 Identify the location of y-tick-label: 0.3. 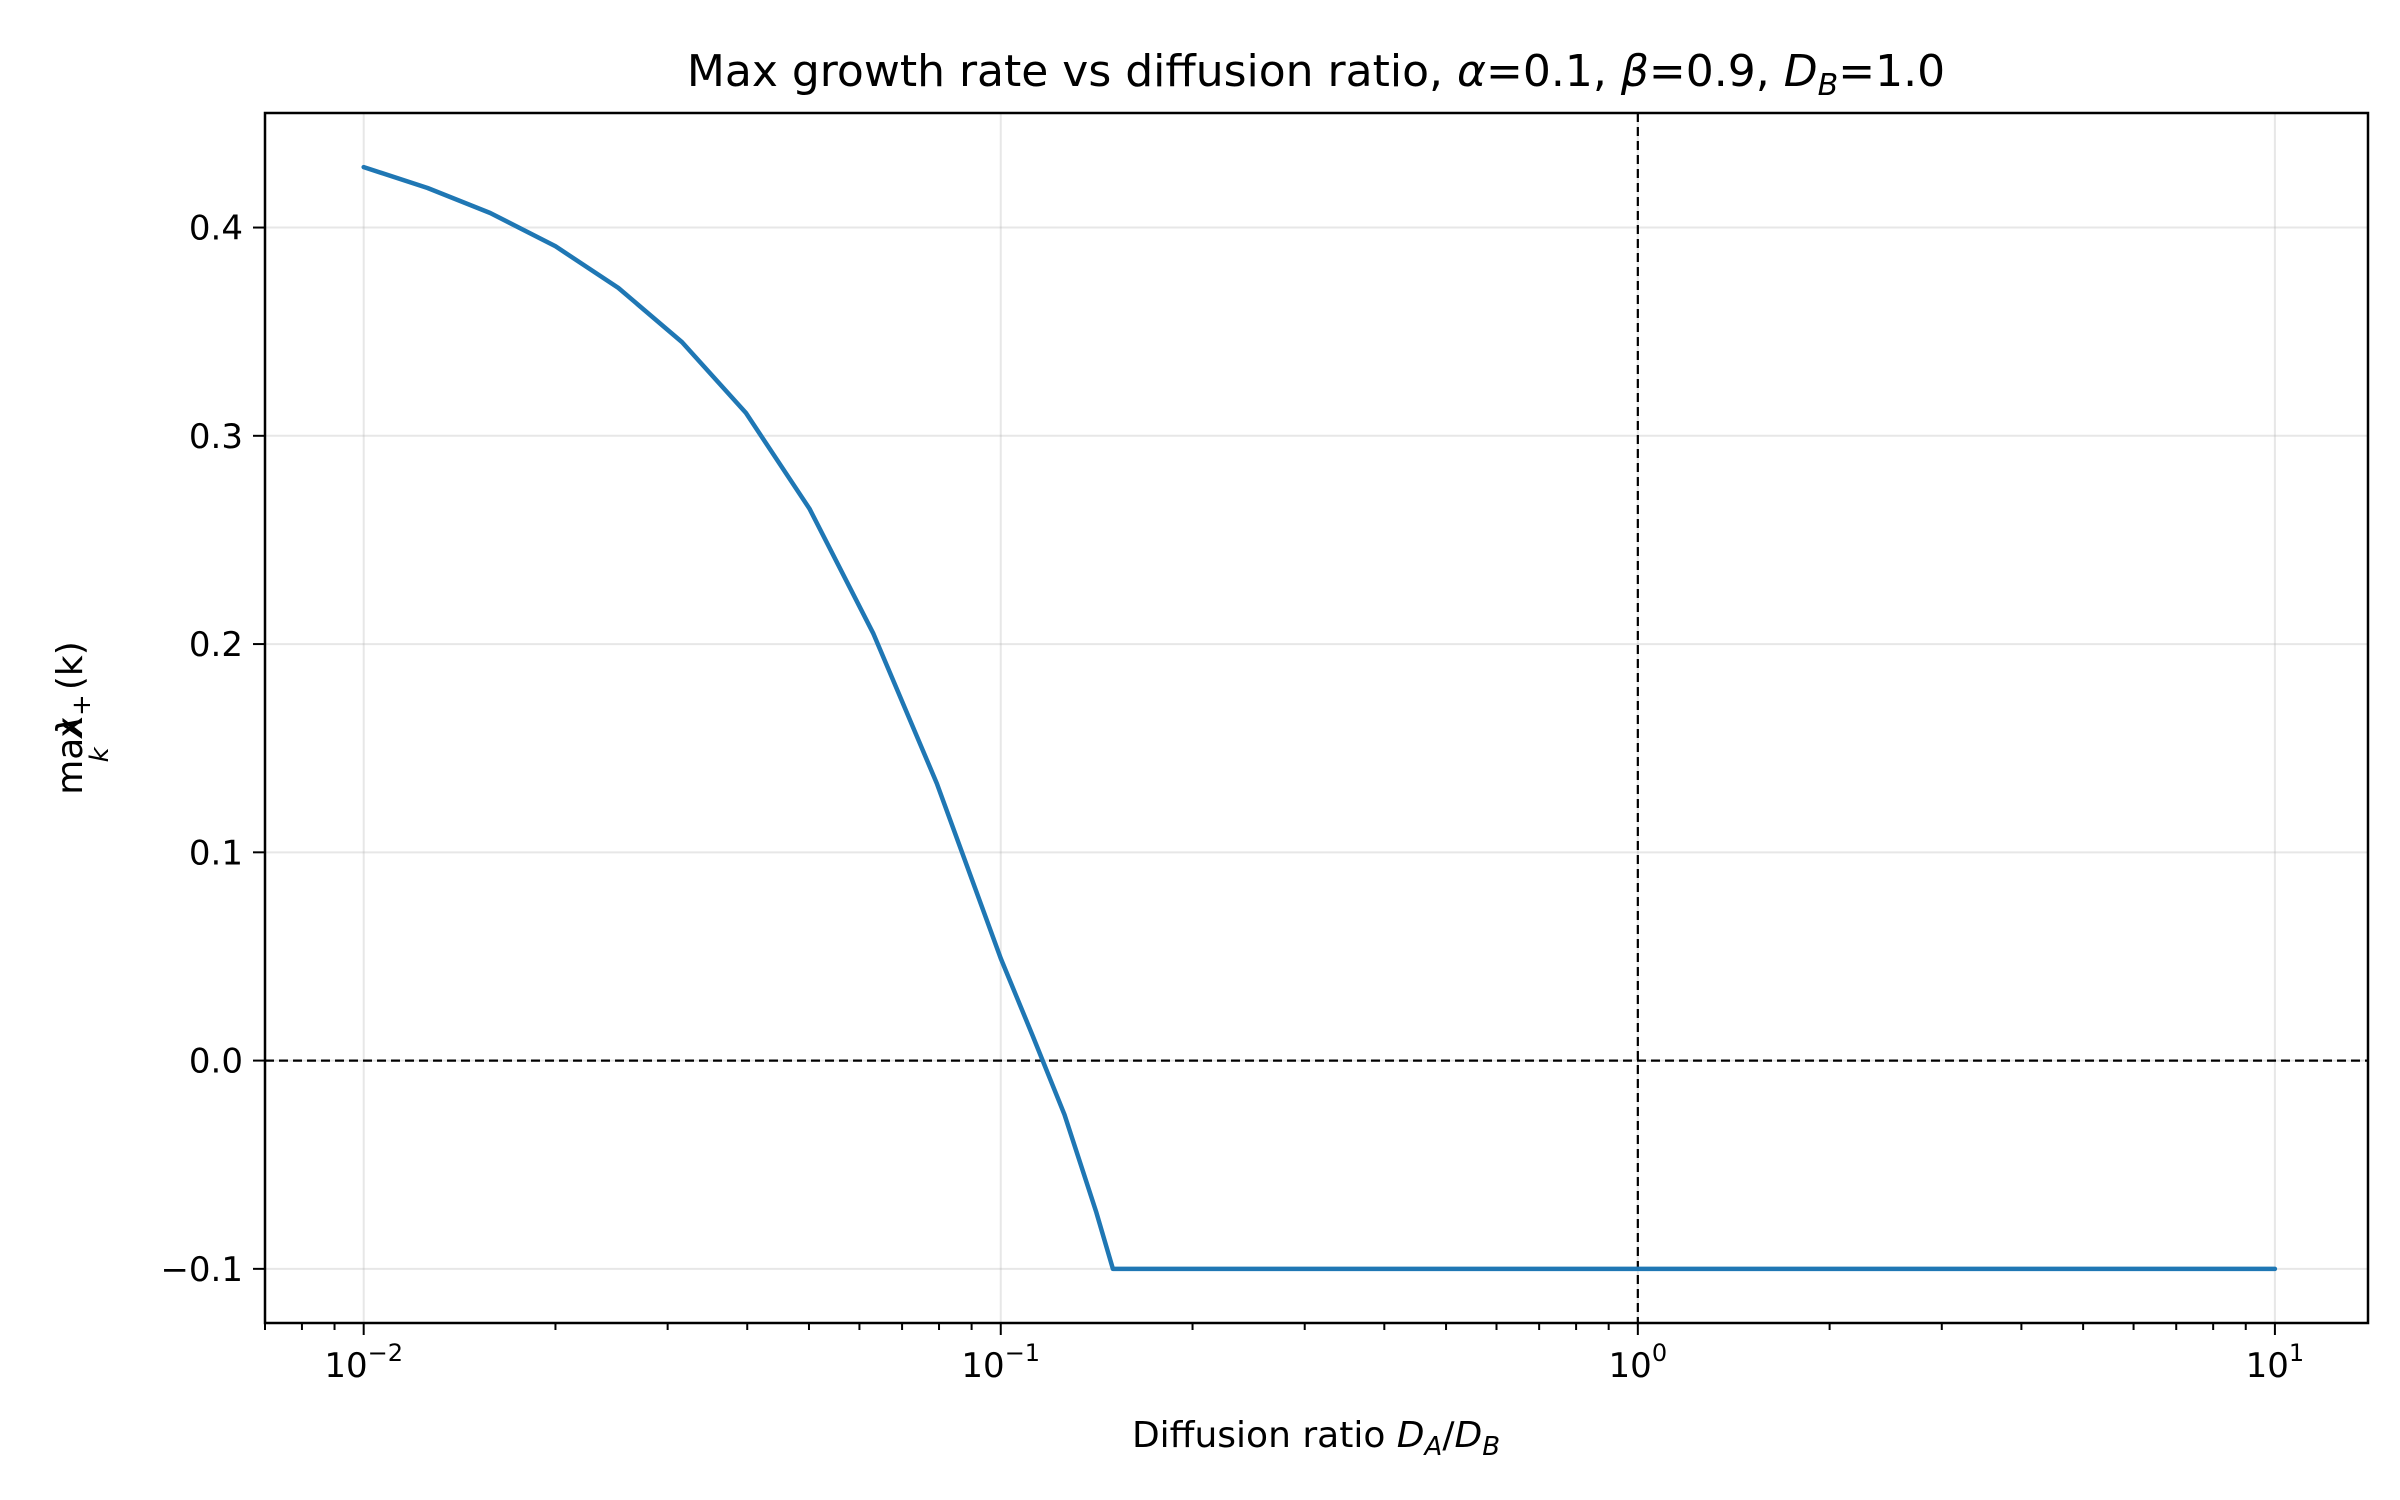
(216, 437).